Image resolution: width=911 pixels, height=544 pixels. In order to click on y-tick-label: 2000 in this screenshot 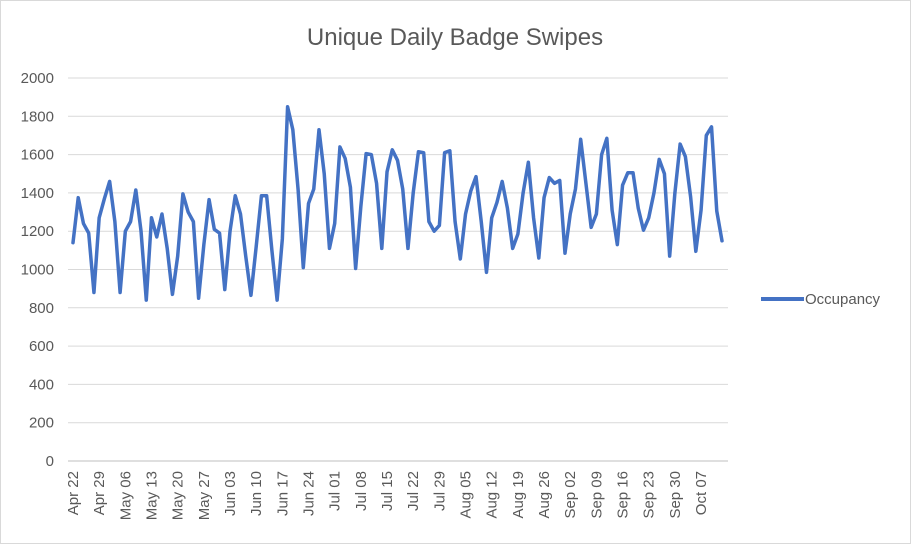, I will do `click(37, 78)`.